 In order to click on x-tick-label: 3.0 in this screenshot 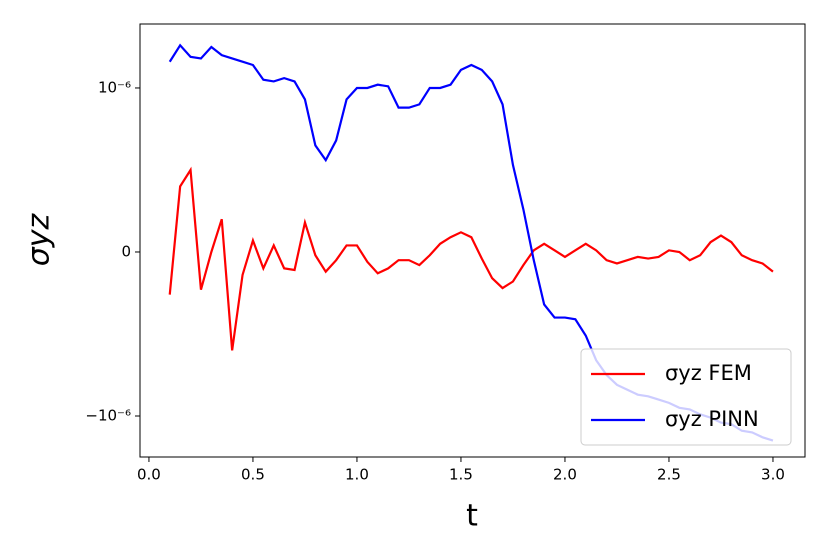, I will do `click(773, 475)`.